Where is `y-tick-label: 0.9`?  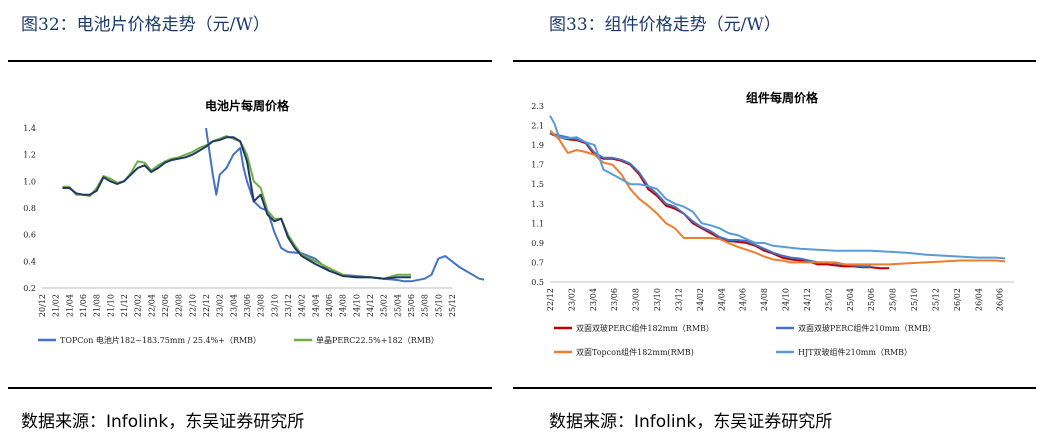 y-tick-label: 0.9 is located at coordinates (537, 243).